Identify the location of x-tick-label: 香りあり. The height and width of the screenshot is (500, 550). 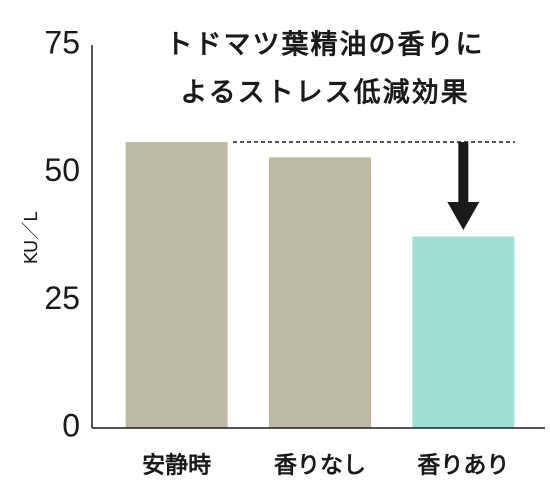
(463, 466).